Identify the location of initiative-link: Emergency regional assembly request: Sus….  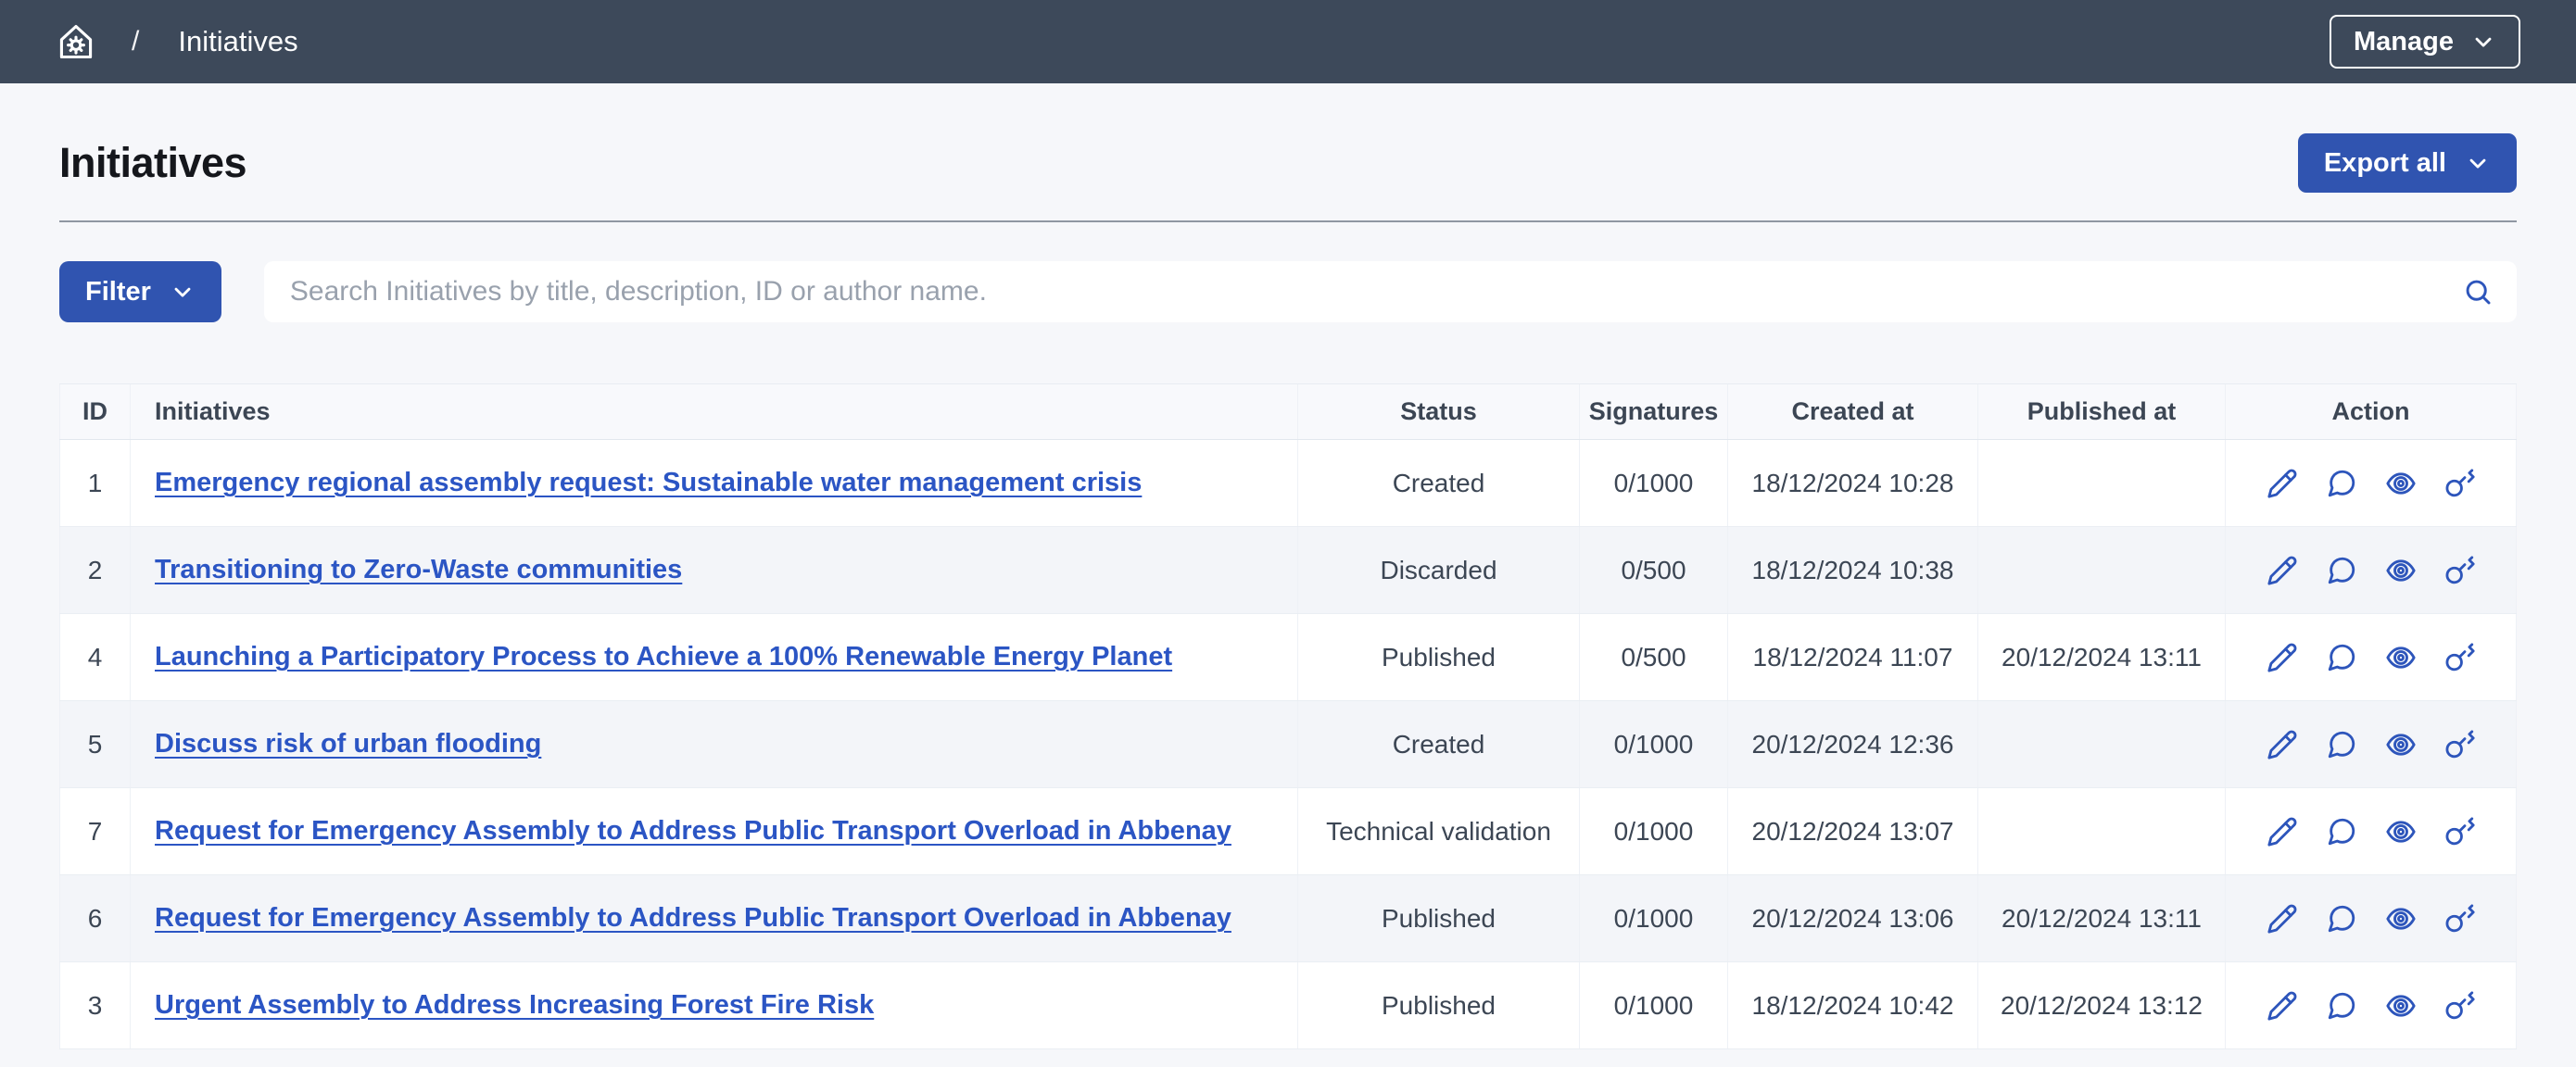
(649, 483).